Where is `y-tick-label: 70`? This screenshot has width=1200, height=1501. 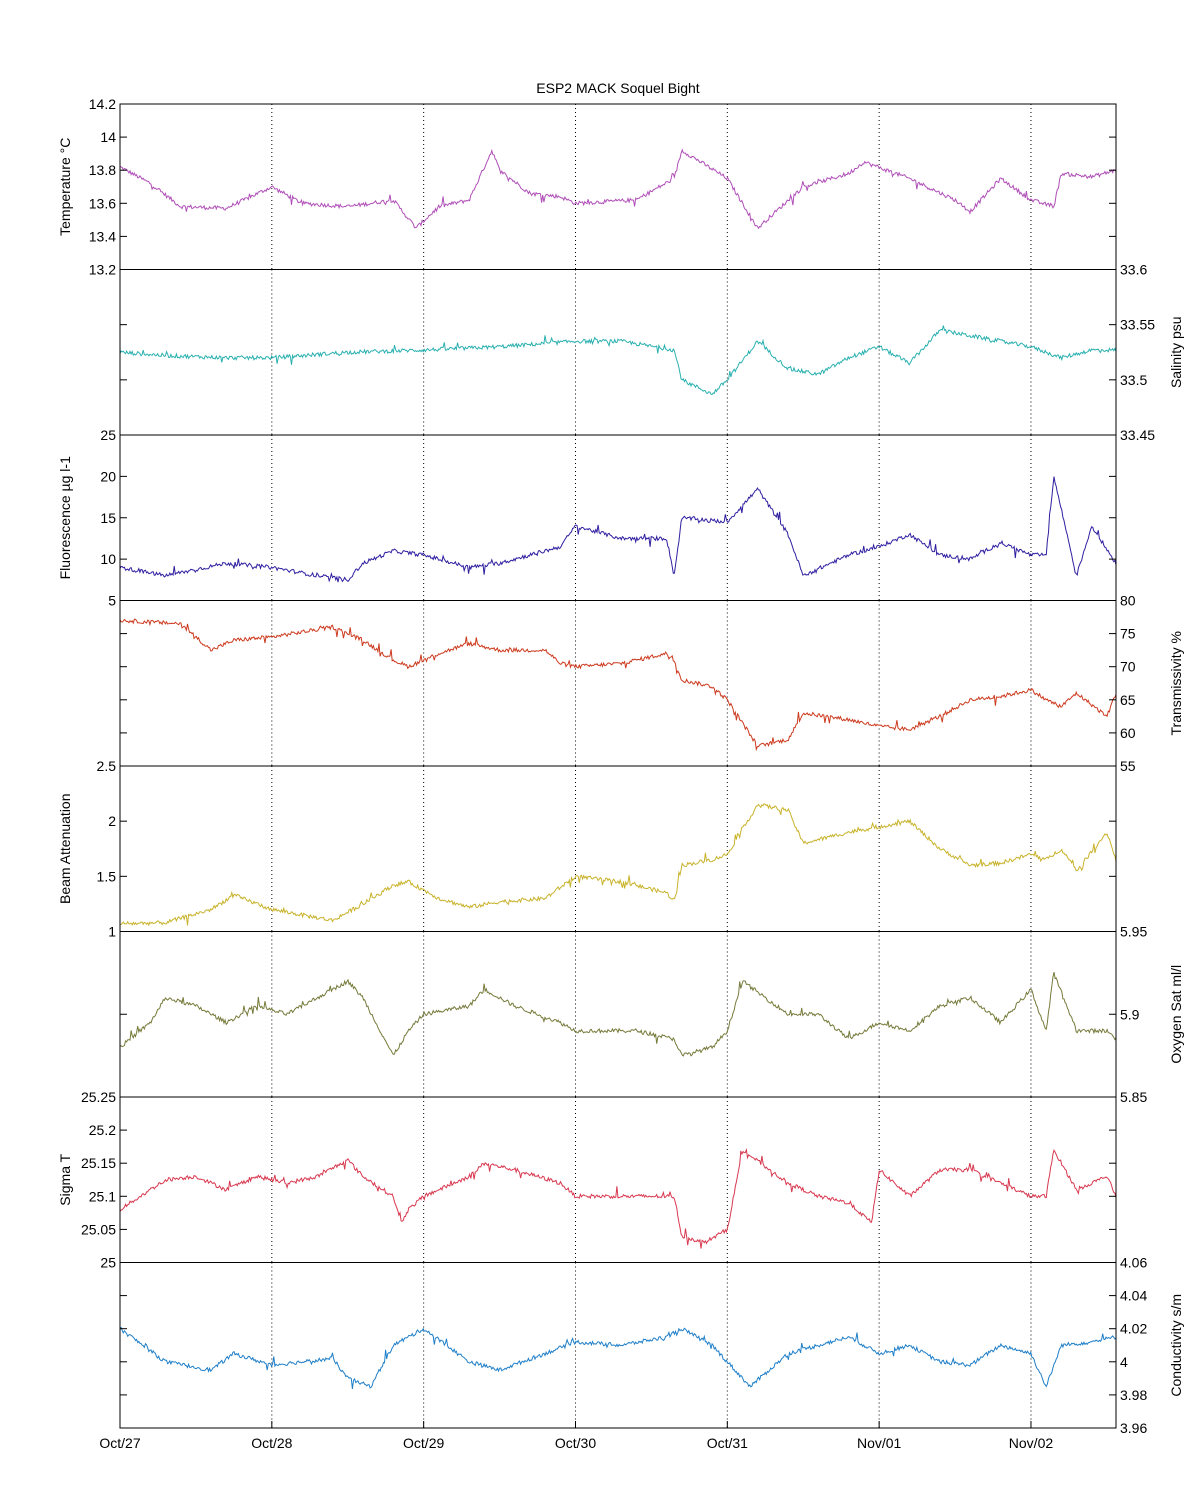
y-tick-label: 70 is located at coordinates (1128, 667).